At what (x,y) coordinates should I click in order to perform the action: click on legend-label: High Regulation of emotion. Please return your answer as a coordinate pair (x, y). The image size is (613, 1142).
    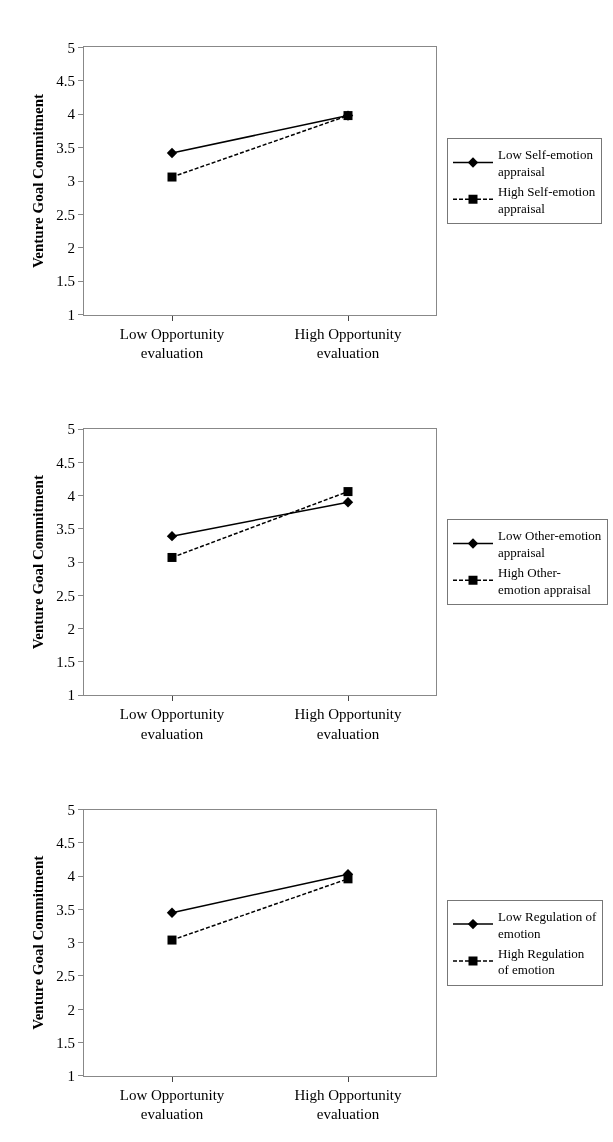
    Looking at the image, I should click on (541, 961).